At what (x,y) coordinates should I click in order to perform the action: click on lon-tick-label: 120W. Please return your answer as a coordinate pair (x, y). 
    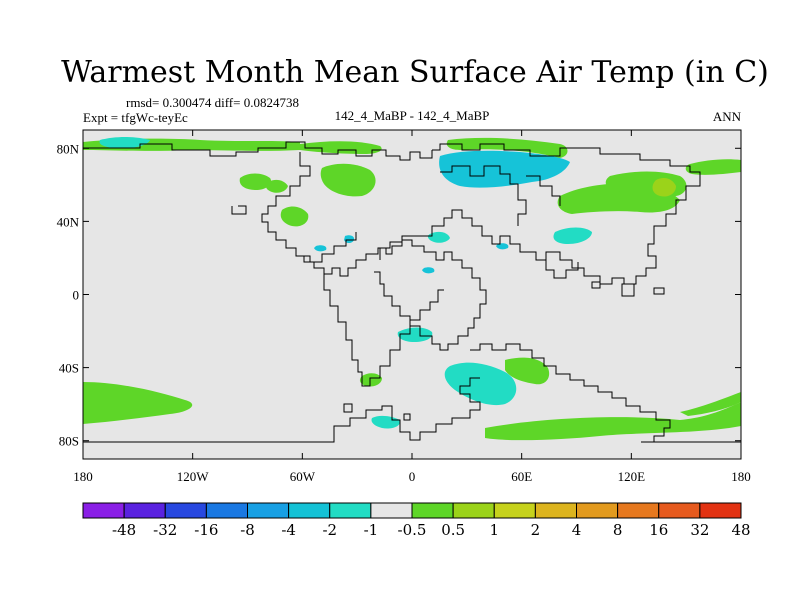
    Looking at the image, I should click on (193, 476).